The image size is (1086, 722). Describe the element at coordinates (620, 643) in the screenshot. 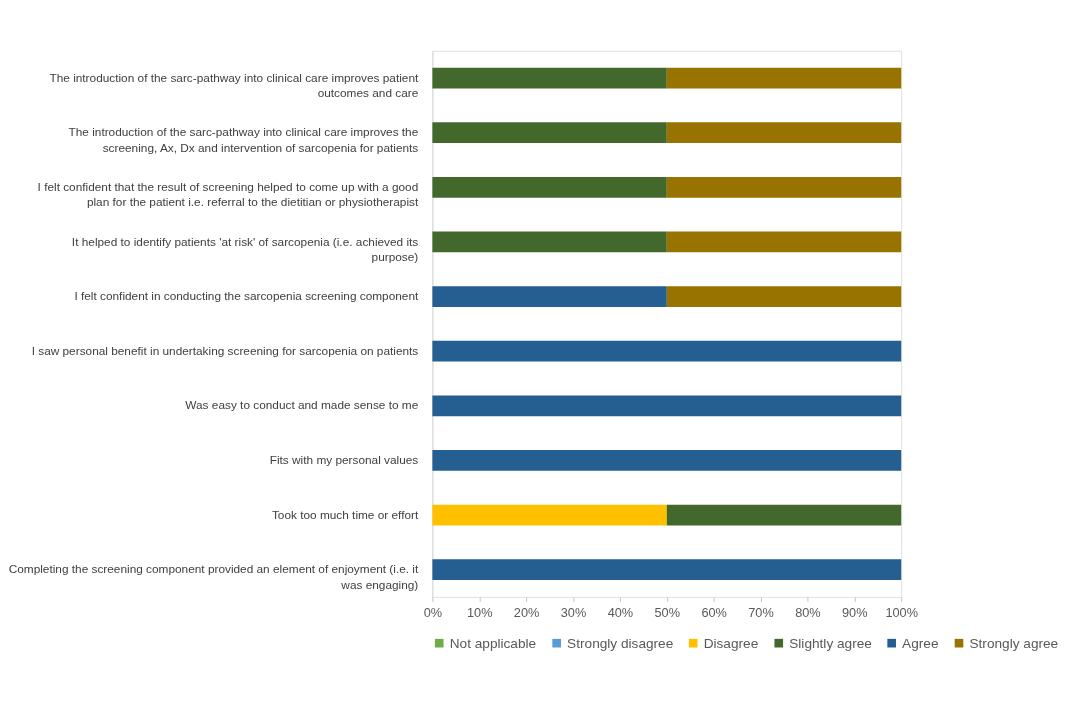

I see `legend-label: Strongly disagree` at that location.